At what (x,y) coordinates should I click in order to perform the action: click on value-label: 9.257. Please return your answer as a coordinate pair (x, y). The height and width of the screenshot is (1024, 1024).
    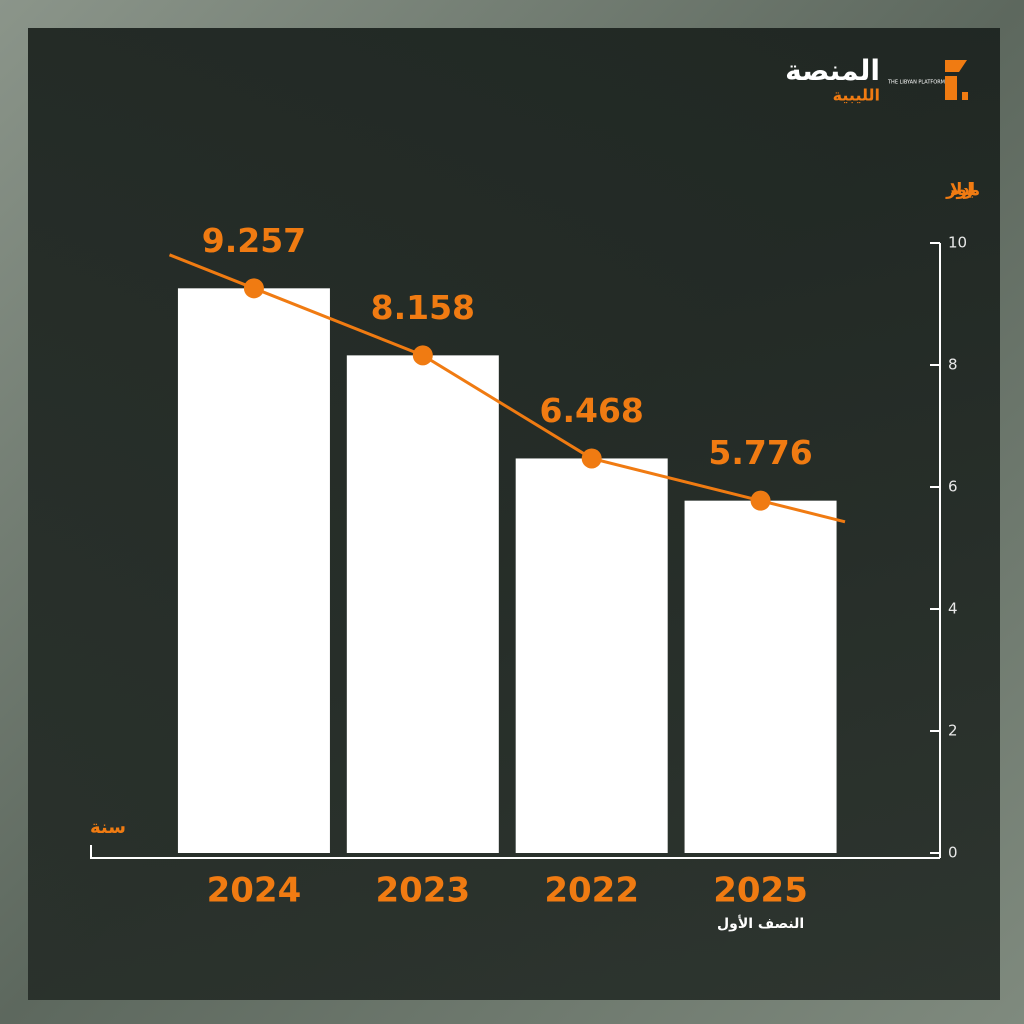
    Looking at the image, I should click on (254, 240).